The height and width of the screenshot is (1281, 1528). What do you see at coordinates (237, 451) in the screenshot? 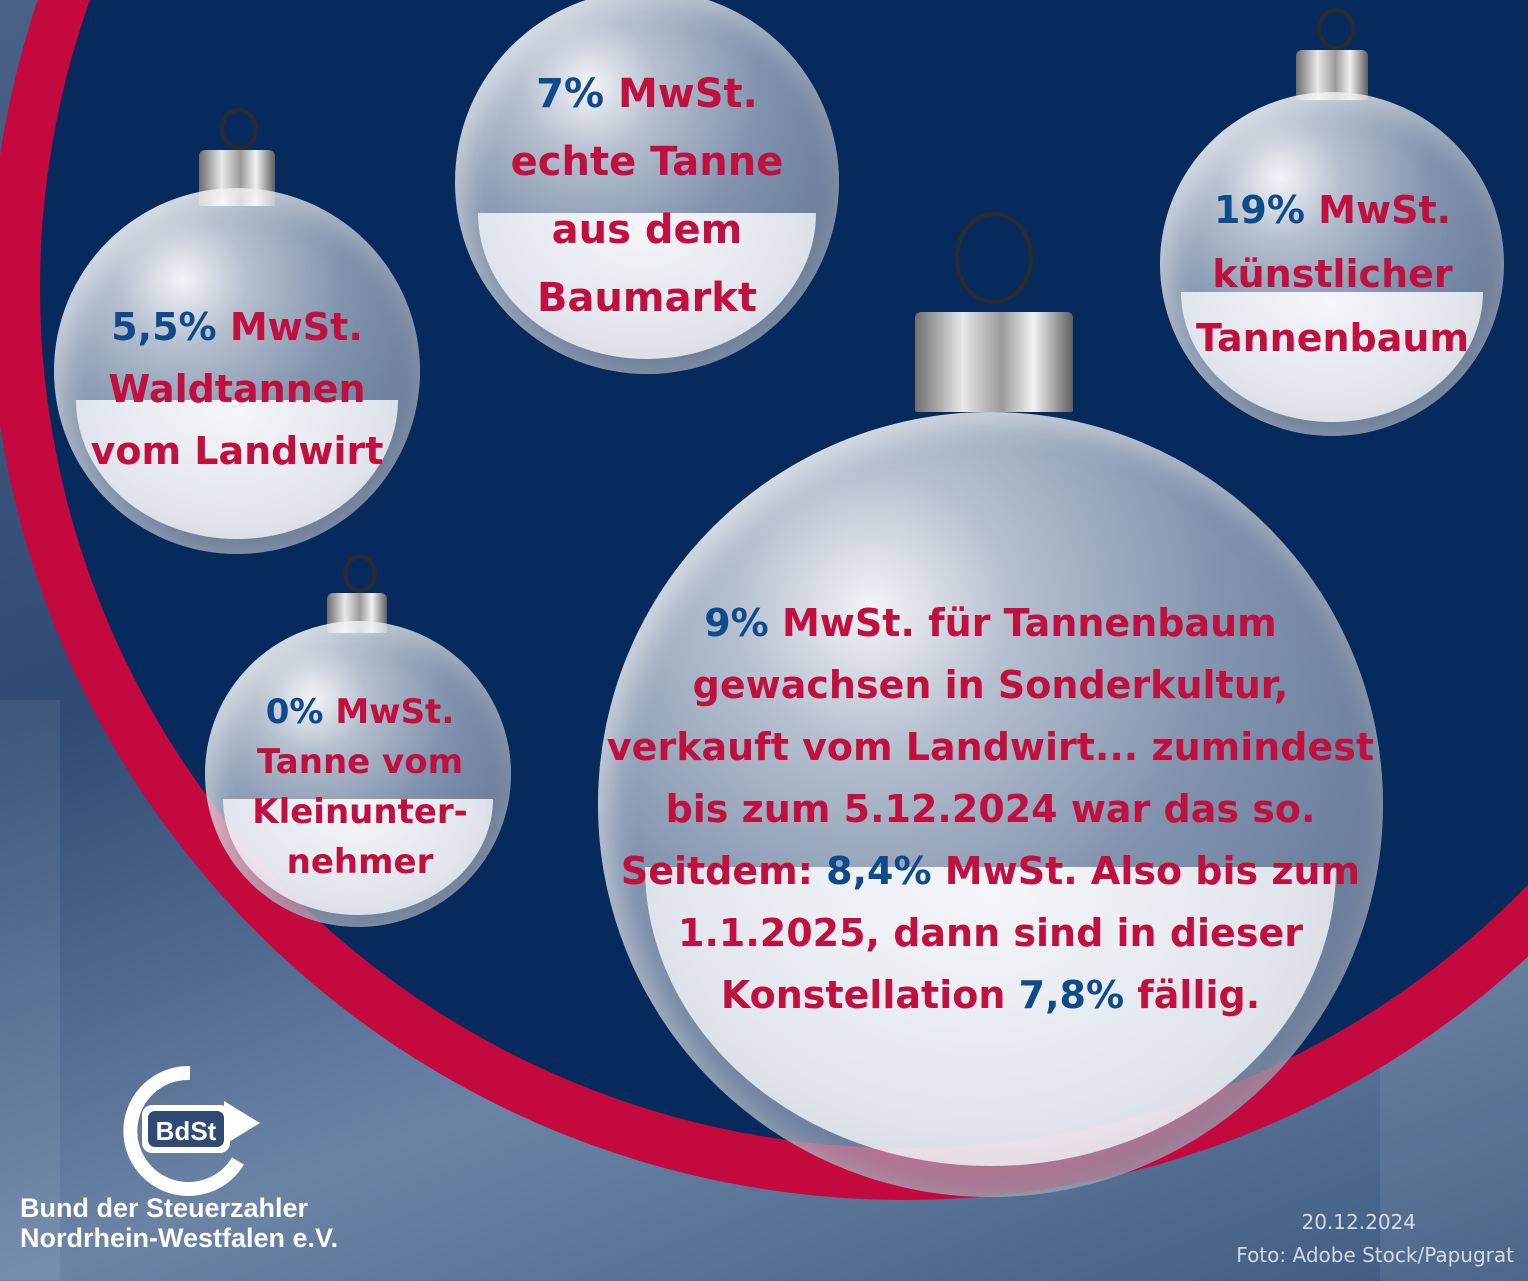
I see `ornament-line: vom Landwirt` at bounding box center [237, 451].